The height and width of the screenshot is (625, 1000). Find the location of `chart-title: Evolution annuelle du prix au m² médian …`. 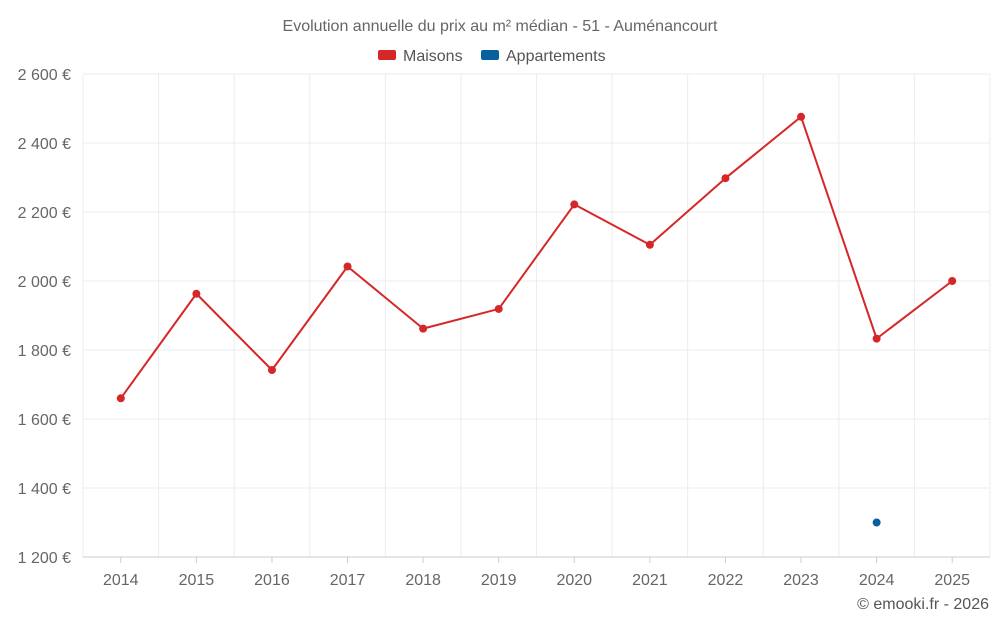

chart-title: Evolution annuelle du prix au m² médian … is located at coordinates (500, 26).